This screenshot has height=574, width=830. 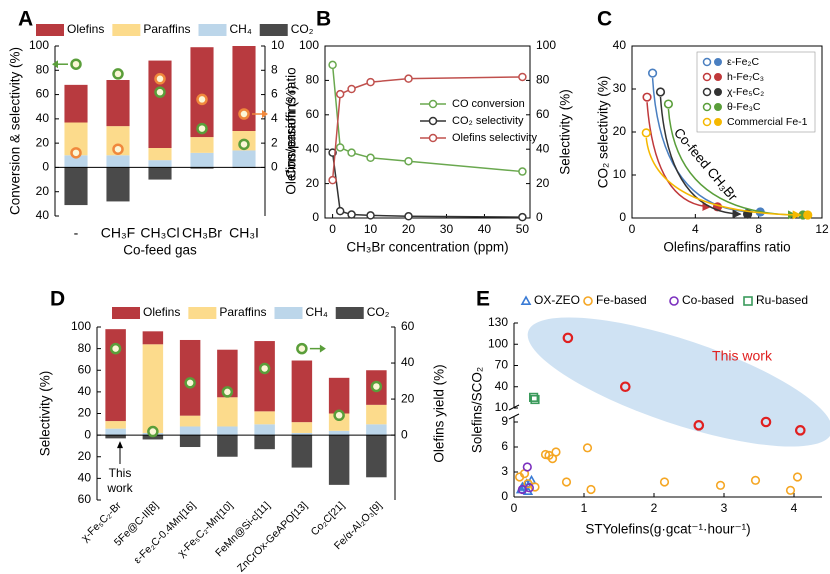 What do you see at coordinates (724, 508) in the screenshot?
I see `x-tick-label: 3` at bounding box center [724, 508].